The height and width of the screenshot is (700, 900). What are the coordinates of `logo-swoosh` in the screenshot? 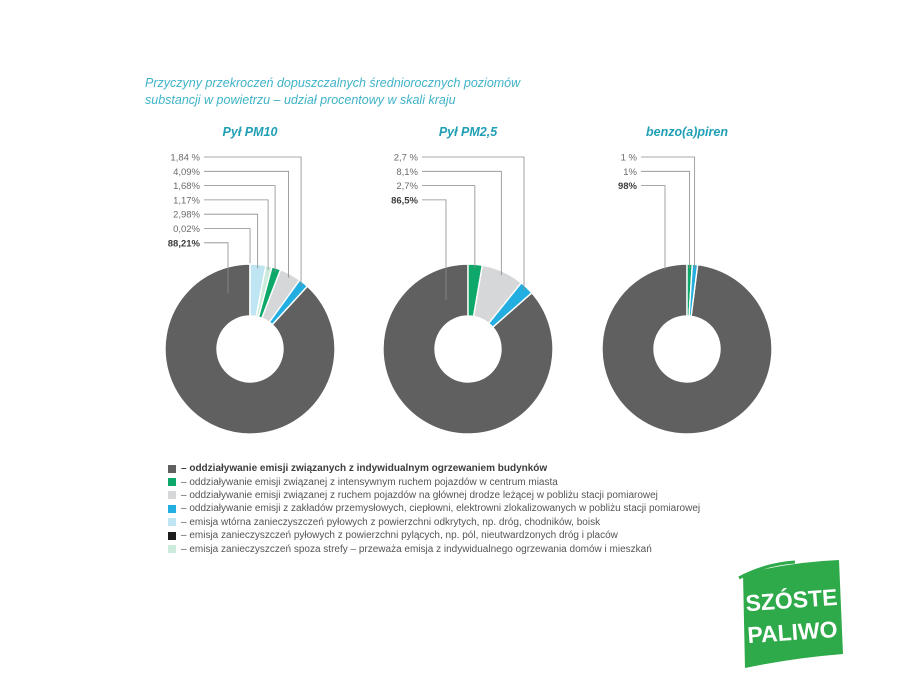 It's located at (767, 570).